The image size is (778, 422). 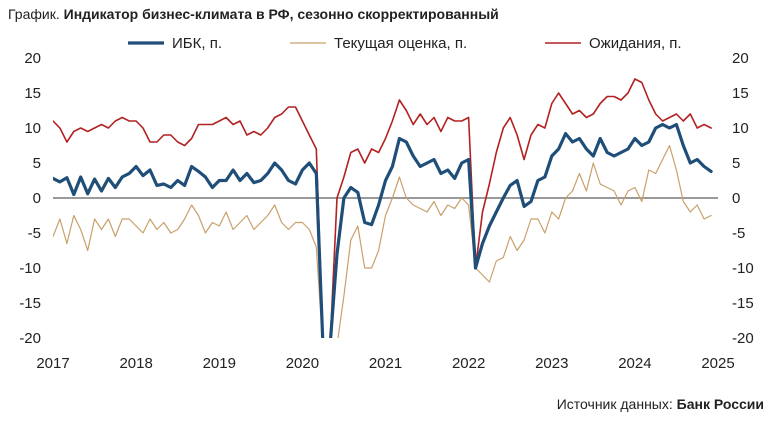 I want to click on y-tick-label-left: 15, so click(x=32, y=93).